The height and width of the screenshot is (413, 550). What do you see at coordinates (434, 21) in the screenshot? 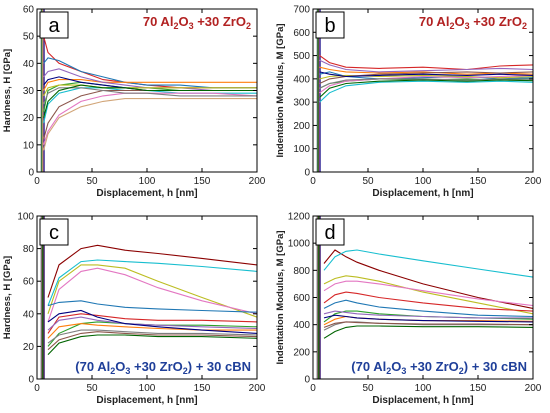
I see `title-text: 70 Al` at bounding box center [434, 21].